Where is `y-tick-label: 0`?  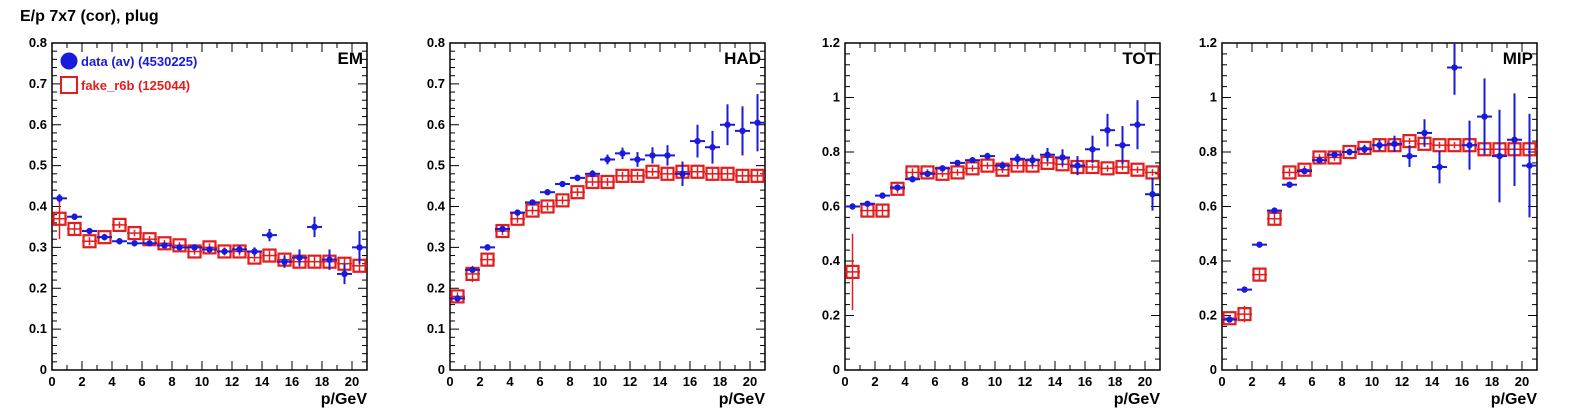 y-tick-label: 0 is located at coordinates (836, 369).